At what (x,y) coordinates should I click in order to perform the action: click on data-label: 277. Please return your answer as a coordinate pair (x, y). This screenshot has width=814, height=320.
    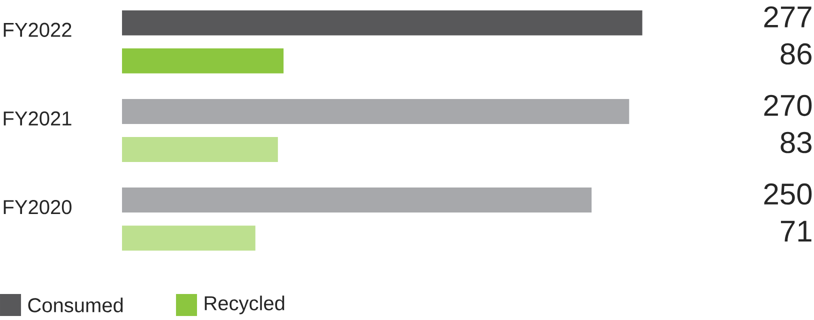
    Looking at the image, I should click on (788, 17).